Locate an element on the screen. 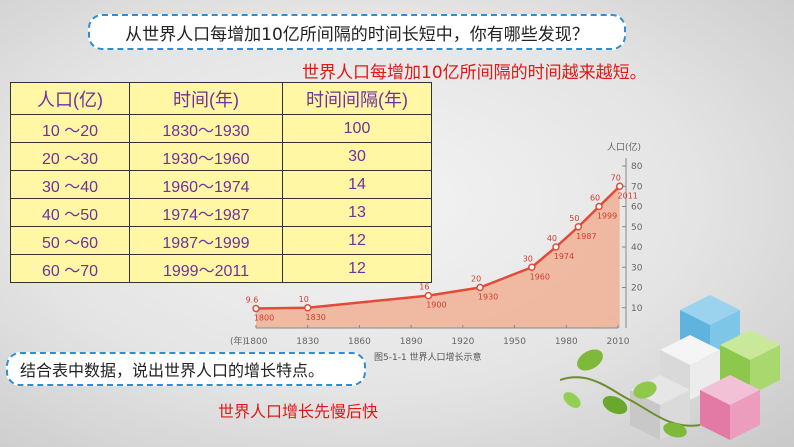 The height and width of the screenshot is (447, 794). data-label-population: 9.6 is located at coordinates (252, 300).